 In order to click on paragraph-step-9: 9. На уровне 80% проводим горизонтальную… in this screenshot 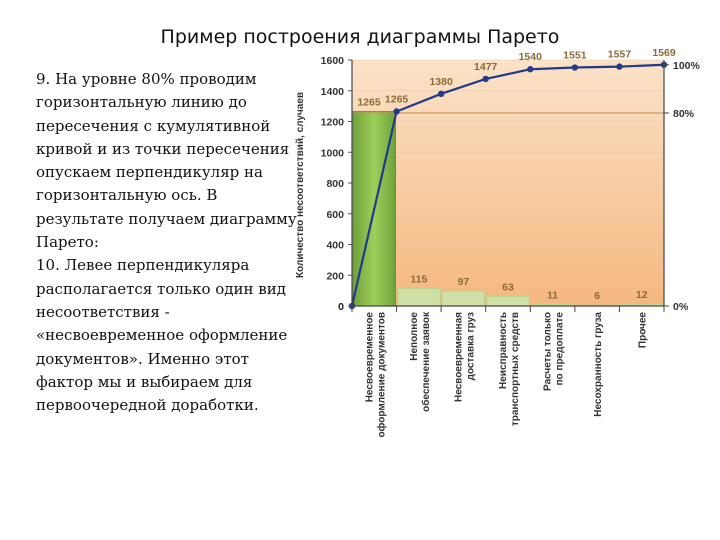, I will do `click(166, 161)`.